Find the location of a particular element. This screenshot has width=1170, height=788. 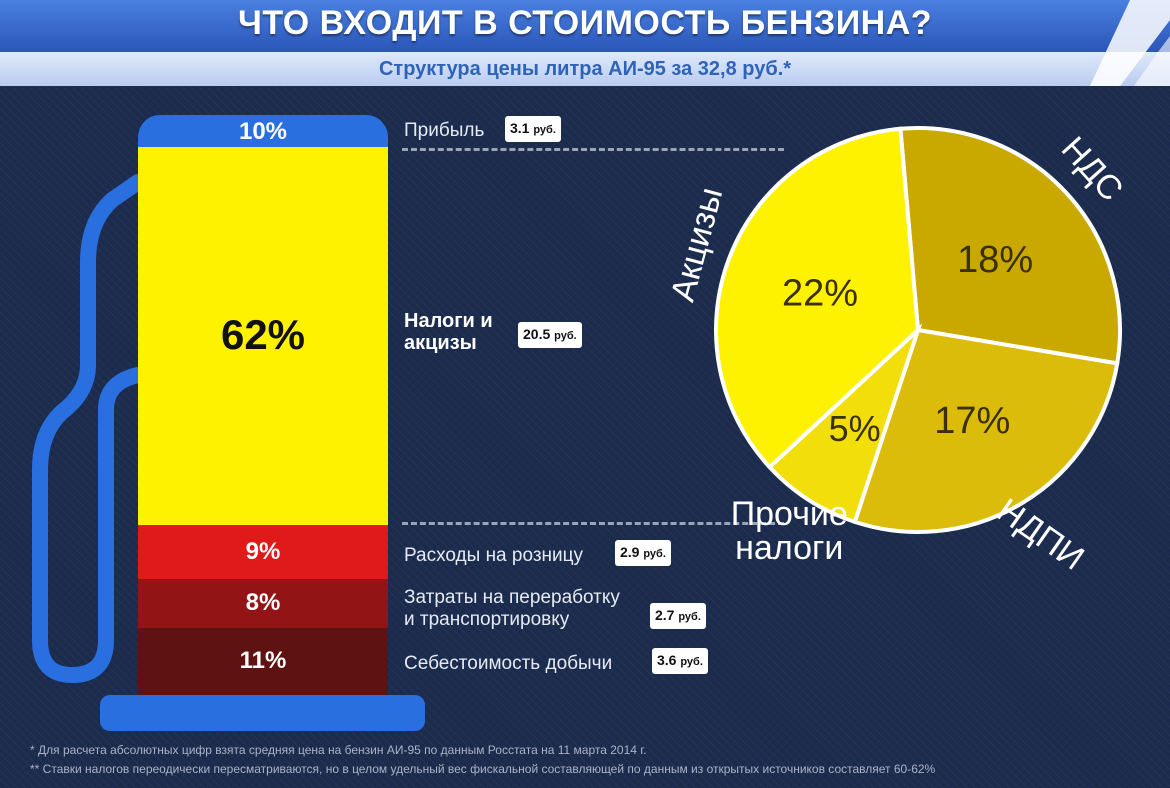

segment-taxes-percent: 62% is located at coordinates (263, 334).